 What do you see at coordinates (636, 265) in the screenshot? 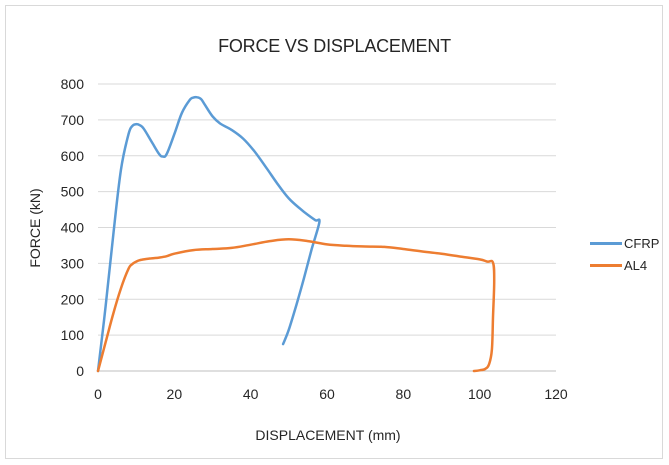
I see `legend-label-al4: AL4` at bounding box center [636, 265].